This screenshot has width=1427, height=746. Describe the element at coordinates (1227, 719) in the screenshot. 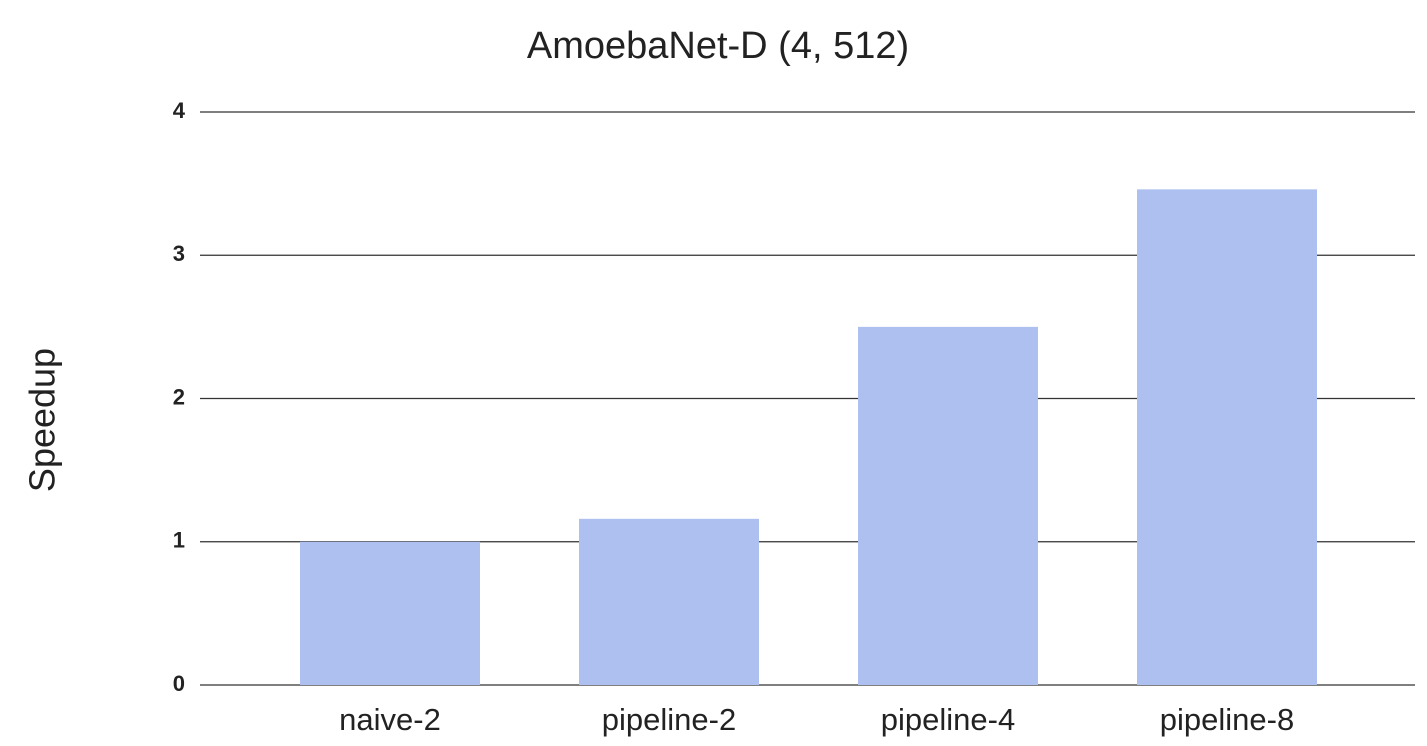

I see `x-tick-label: pipeline-8` at that location.